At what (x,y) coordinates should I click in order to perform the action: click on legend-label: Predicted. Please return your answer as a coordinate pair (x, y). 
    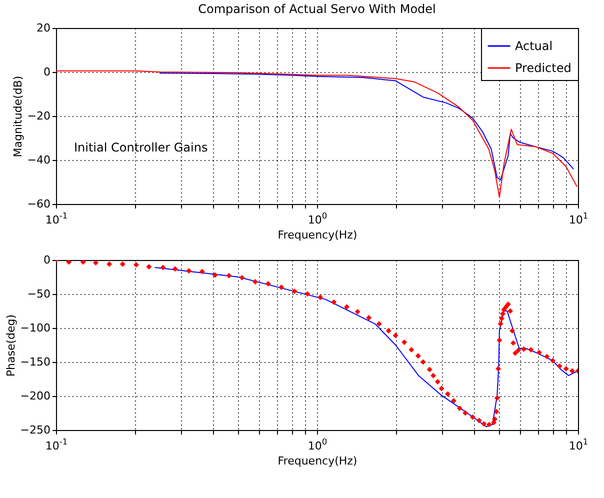
    Looking at the image, I should click on (543, 68).